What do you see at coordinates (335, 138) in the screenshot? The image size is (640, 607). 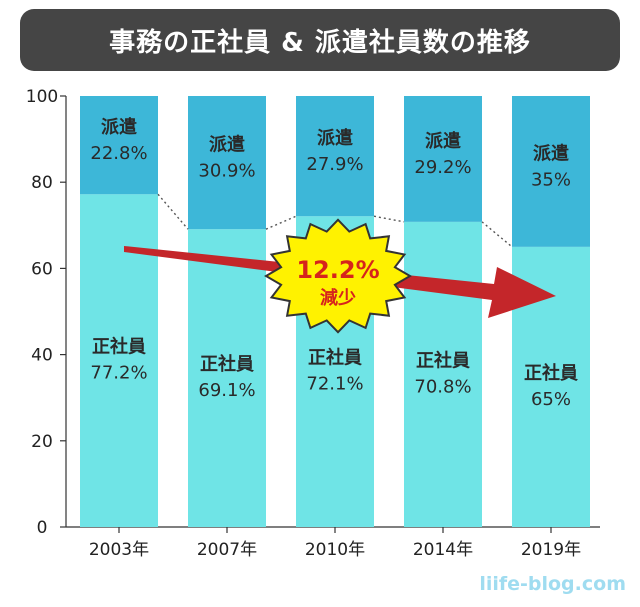 I see `haken-name-2: 派遣` at bounding box center [335, 138].